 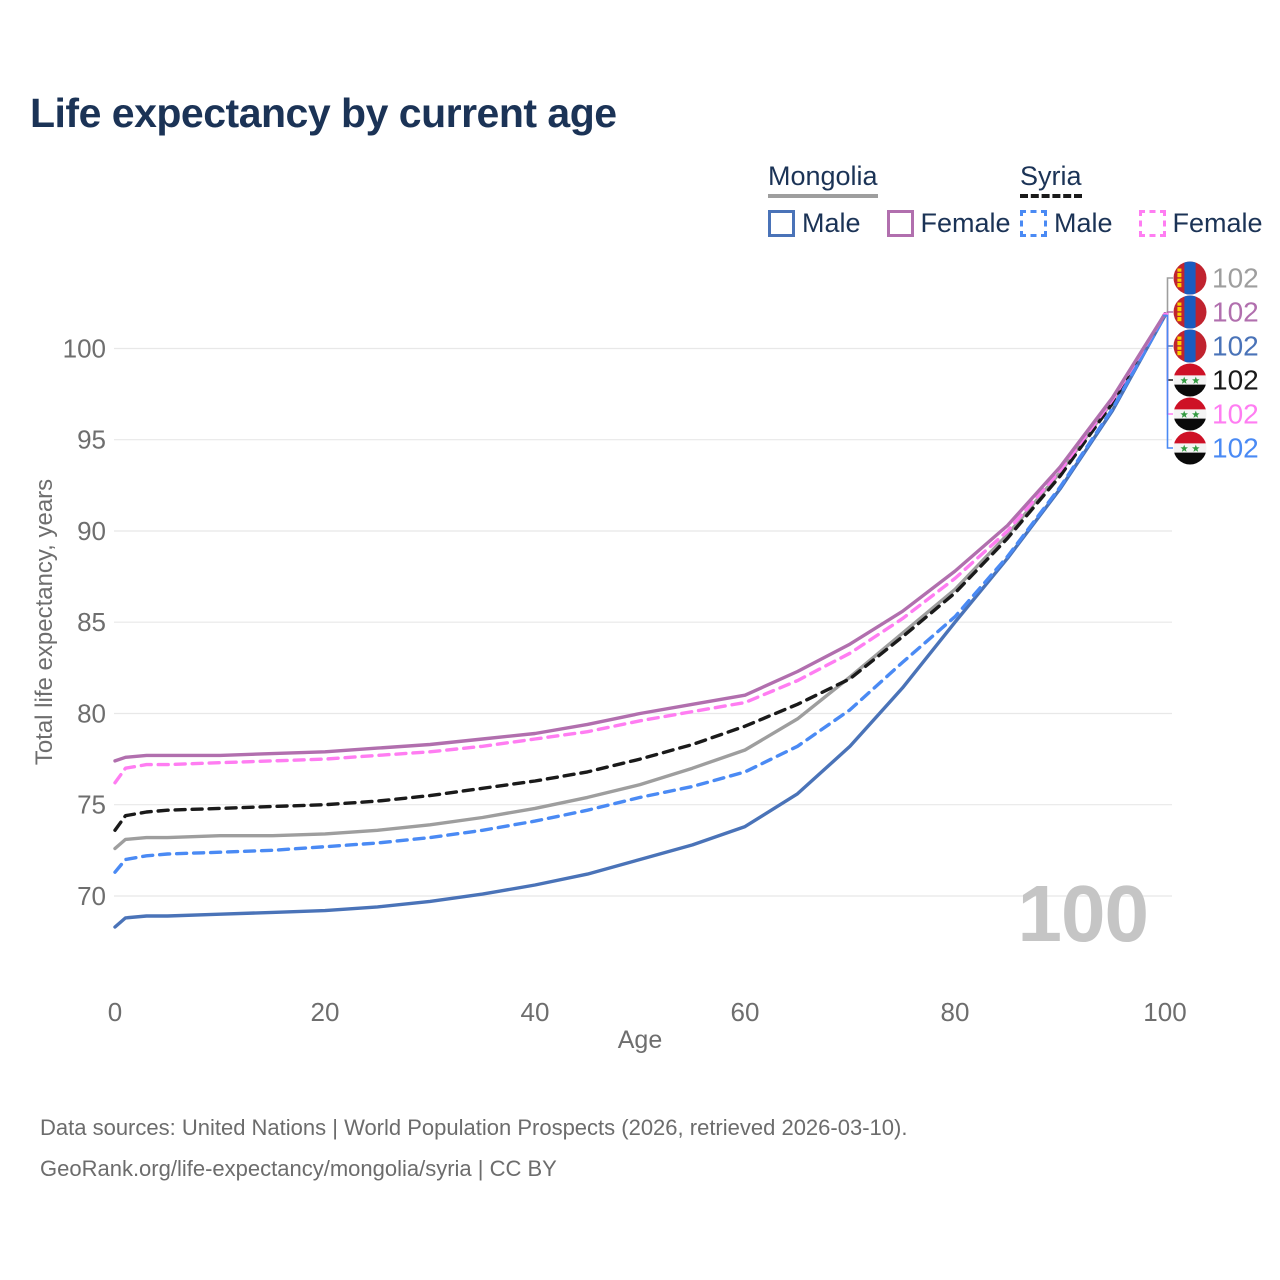 I want to click on end-value-label-syria: 102, so click(x=1235, y=380).